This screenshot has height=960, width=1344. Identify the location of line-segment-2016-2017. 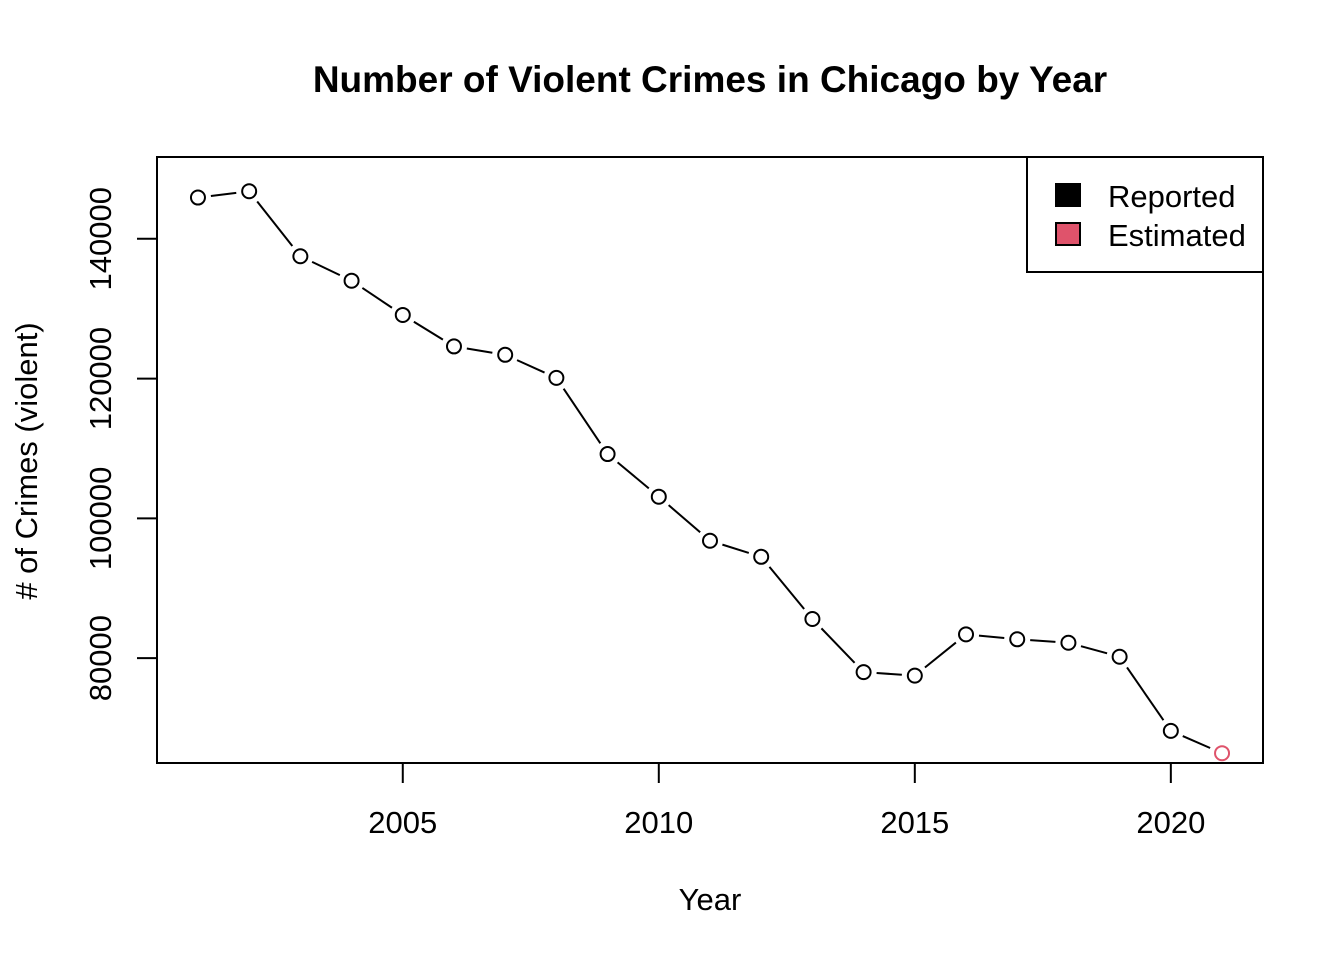
(991, 637).